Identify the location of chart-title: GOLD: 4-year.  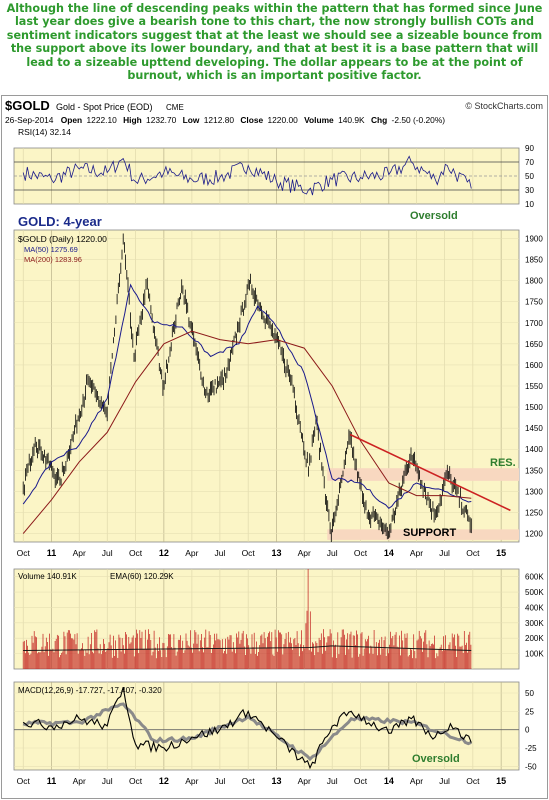
(60, 221).